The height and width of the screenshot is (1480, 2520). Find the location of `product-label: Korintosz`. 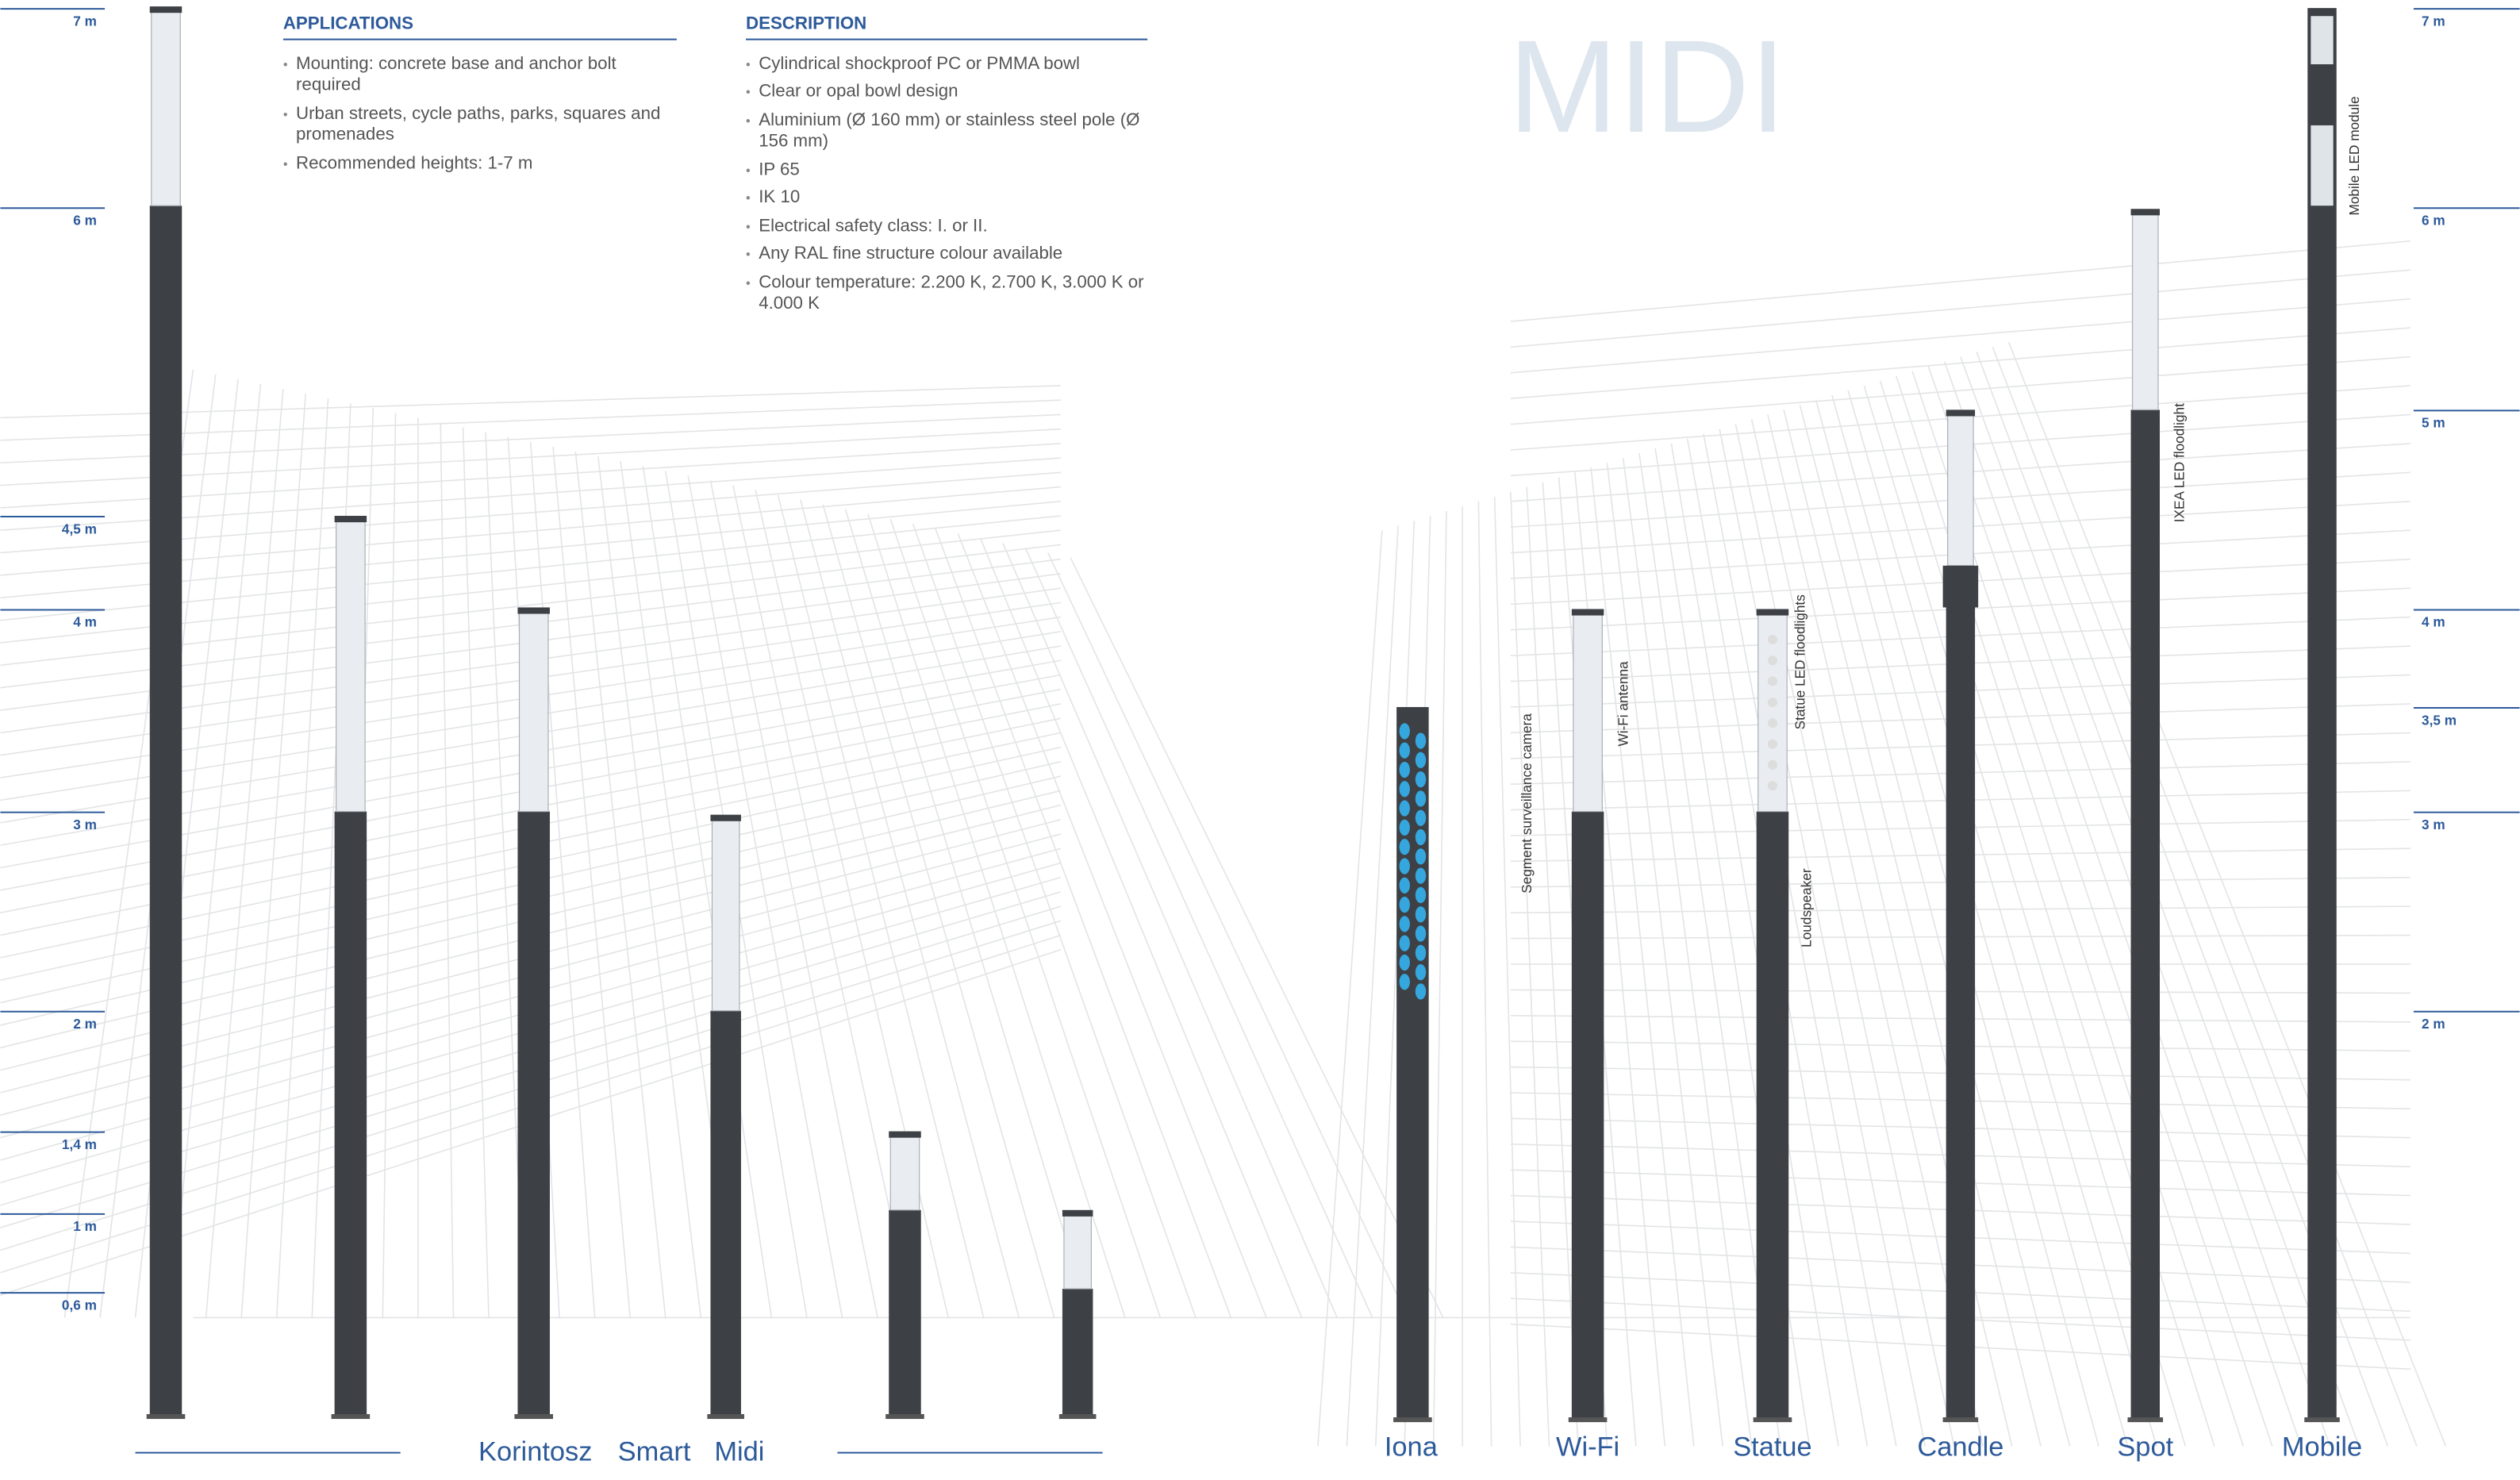

product-label: Korintosz is located at coordinates (535, 1452).